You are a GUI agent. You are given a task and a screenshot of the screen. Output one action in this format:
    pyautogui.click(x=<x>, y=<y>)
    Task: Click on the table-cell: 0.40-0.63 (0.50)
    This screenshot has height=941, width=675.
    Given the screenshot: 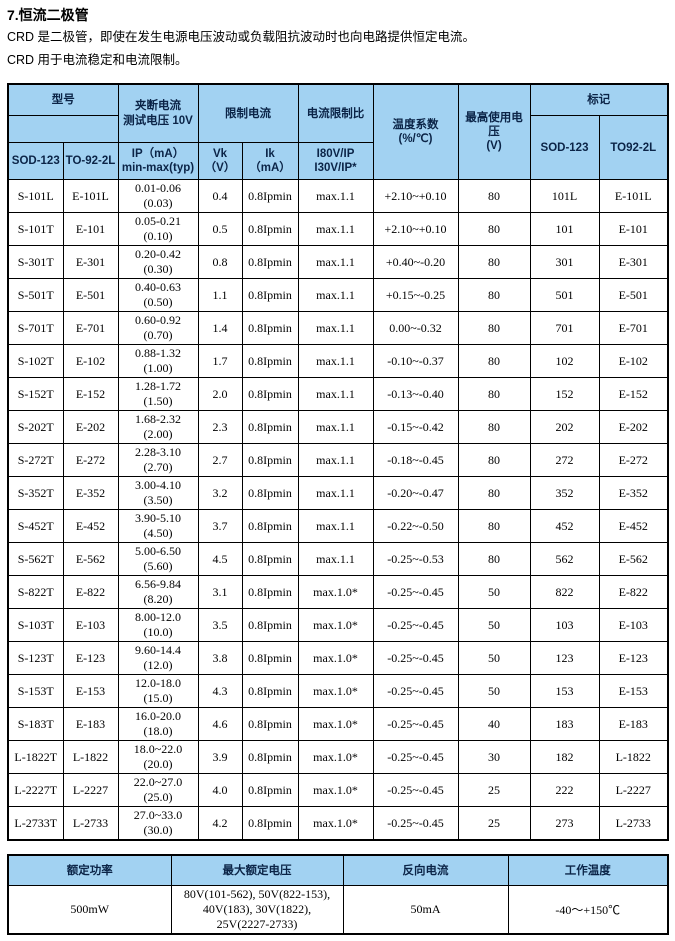 What is the action you would take?
    pyautogui.click(x=158, y=295)
    